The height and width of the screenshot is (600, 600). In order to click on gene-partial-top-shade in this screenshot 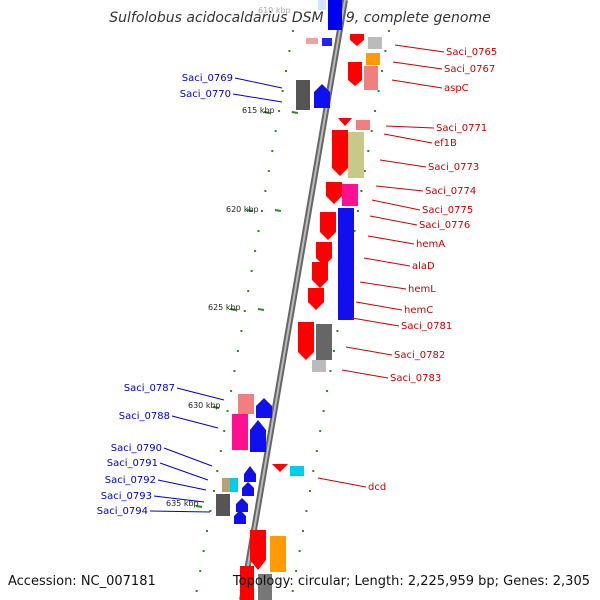, I will do `click(322, 5)`.